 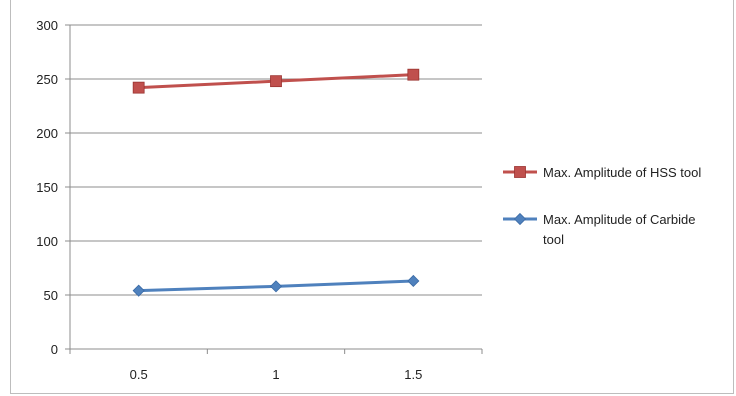 What do you see at coordinates (413, 374) in the screenshot?
I see `x-tick-label: 1.5` at bounding box center [413, 374].